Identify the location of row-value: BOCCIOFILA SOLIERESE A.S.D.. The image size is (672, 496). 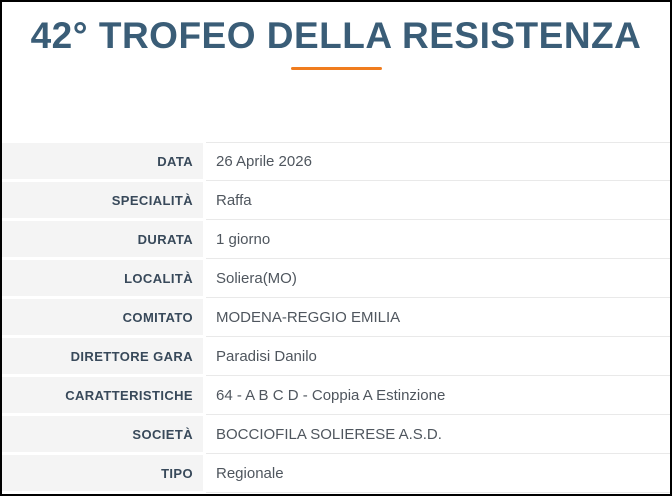
(438, 435).